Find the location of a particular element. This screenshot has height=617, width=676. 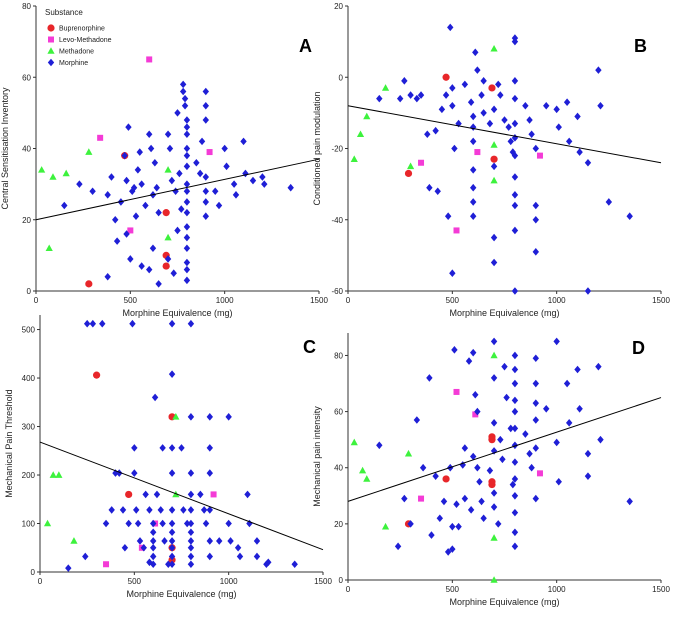

regression-line is located at coordinates (177, 189).